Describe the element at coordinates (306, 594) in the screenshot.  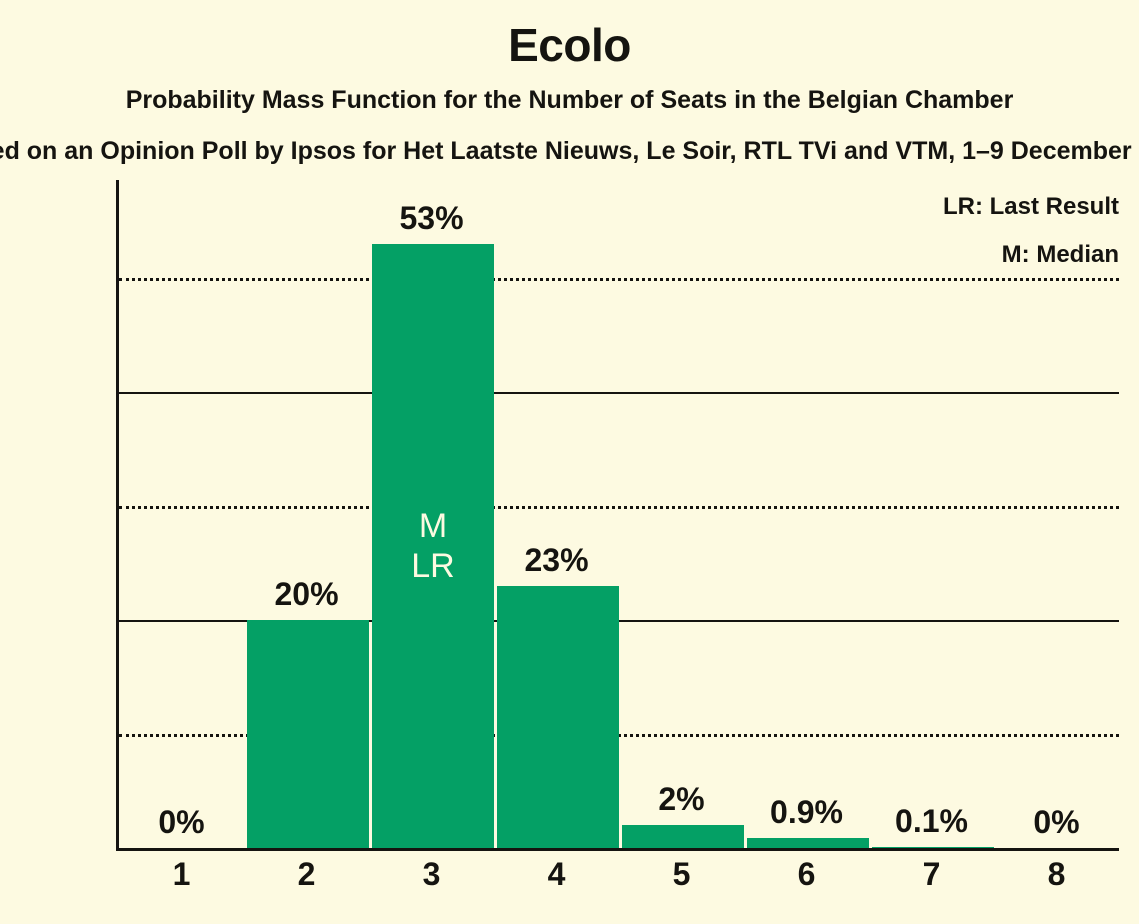
I see `bar-value-label-2: 20%` at that location.